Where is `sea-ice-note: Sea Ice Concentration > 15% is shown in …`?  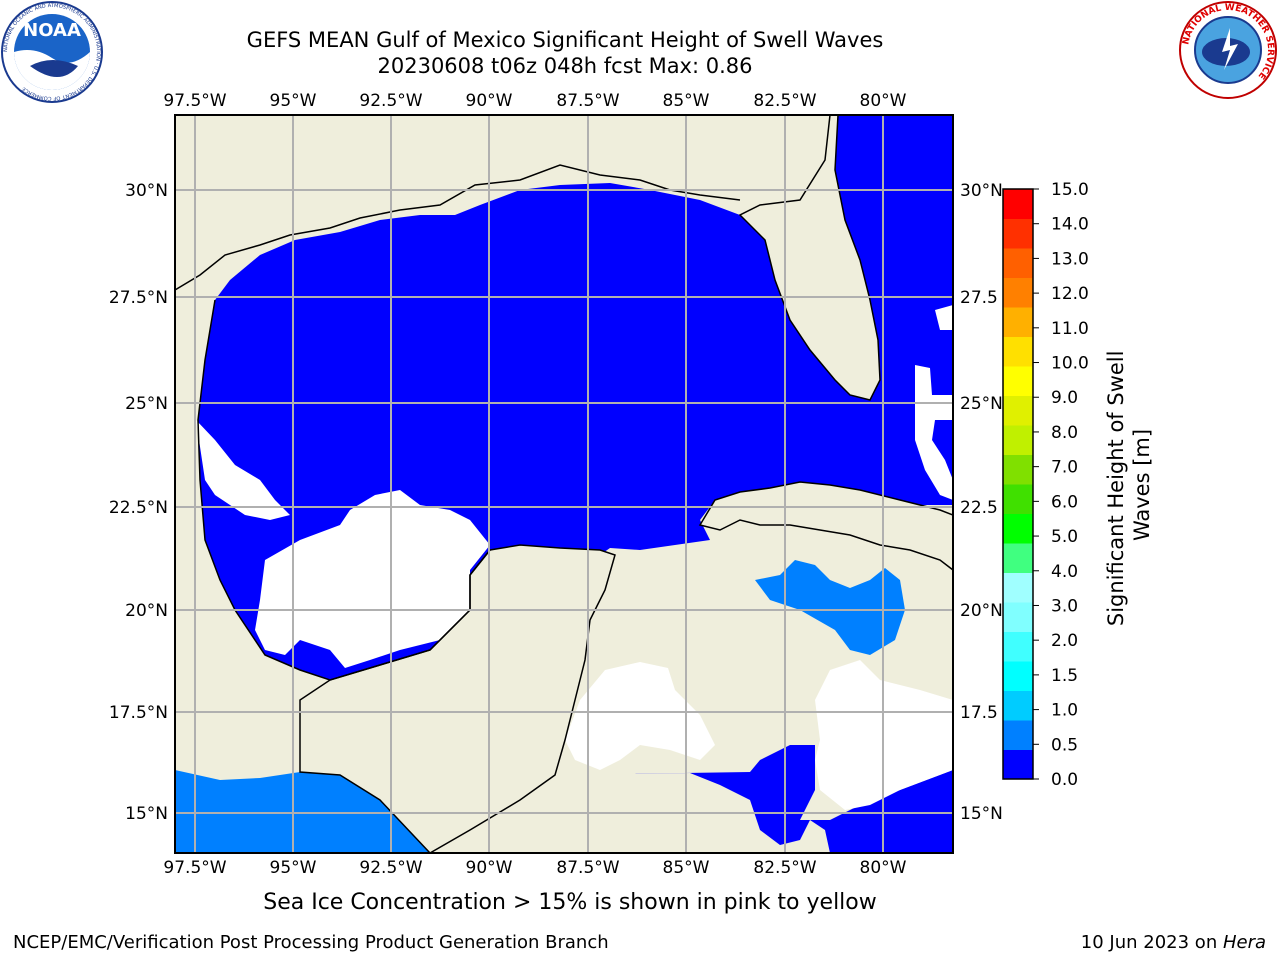 sea-ice-note: Sea Ice Concentration > 15% is shown in … is located at coordinates (570, 902).